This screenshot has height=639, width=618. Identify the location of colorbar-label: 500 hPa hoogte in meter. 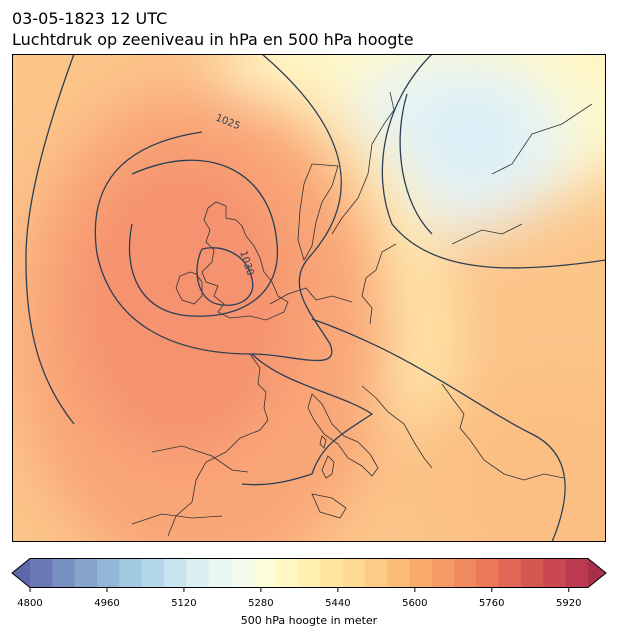
(309, 620).